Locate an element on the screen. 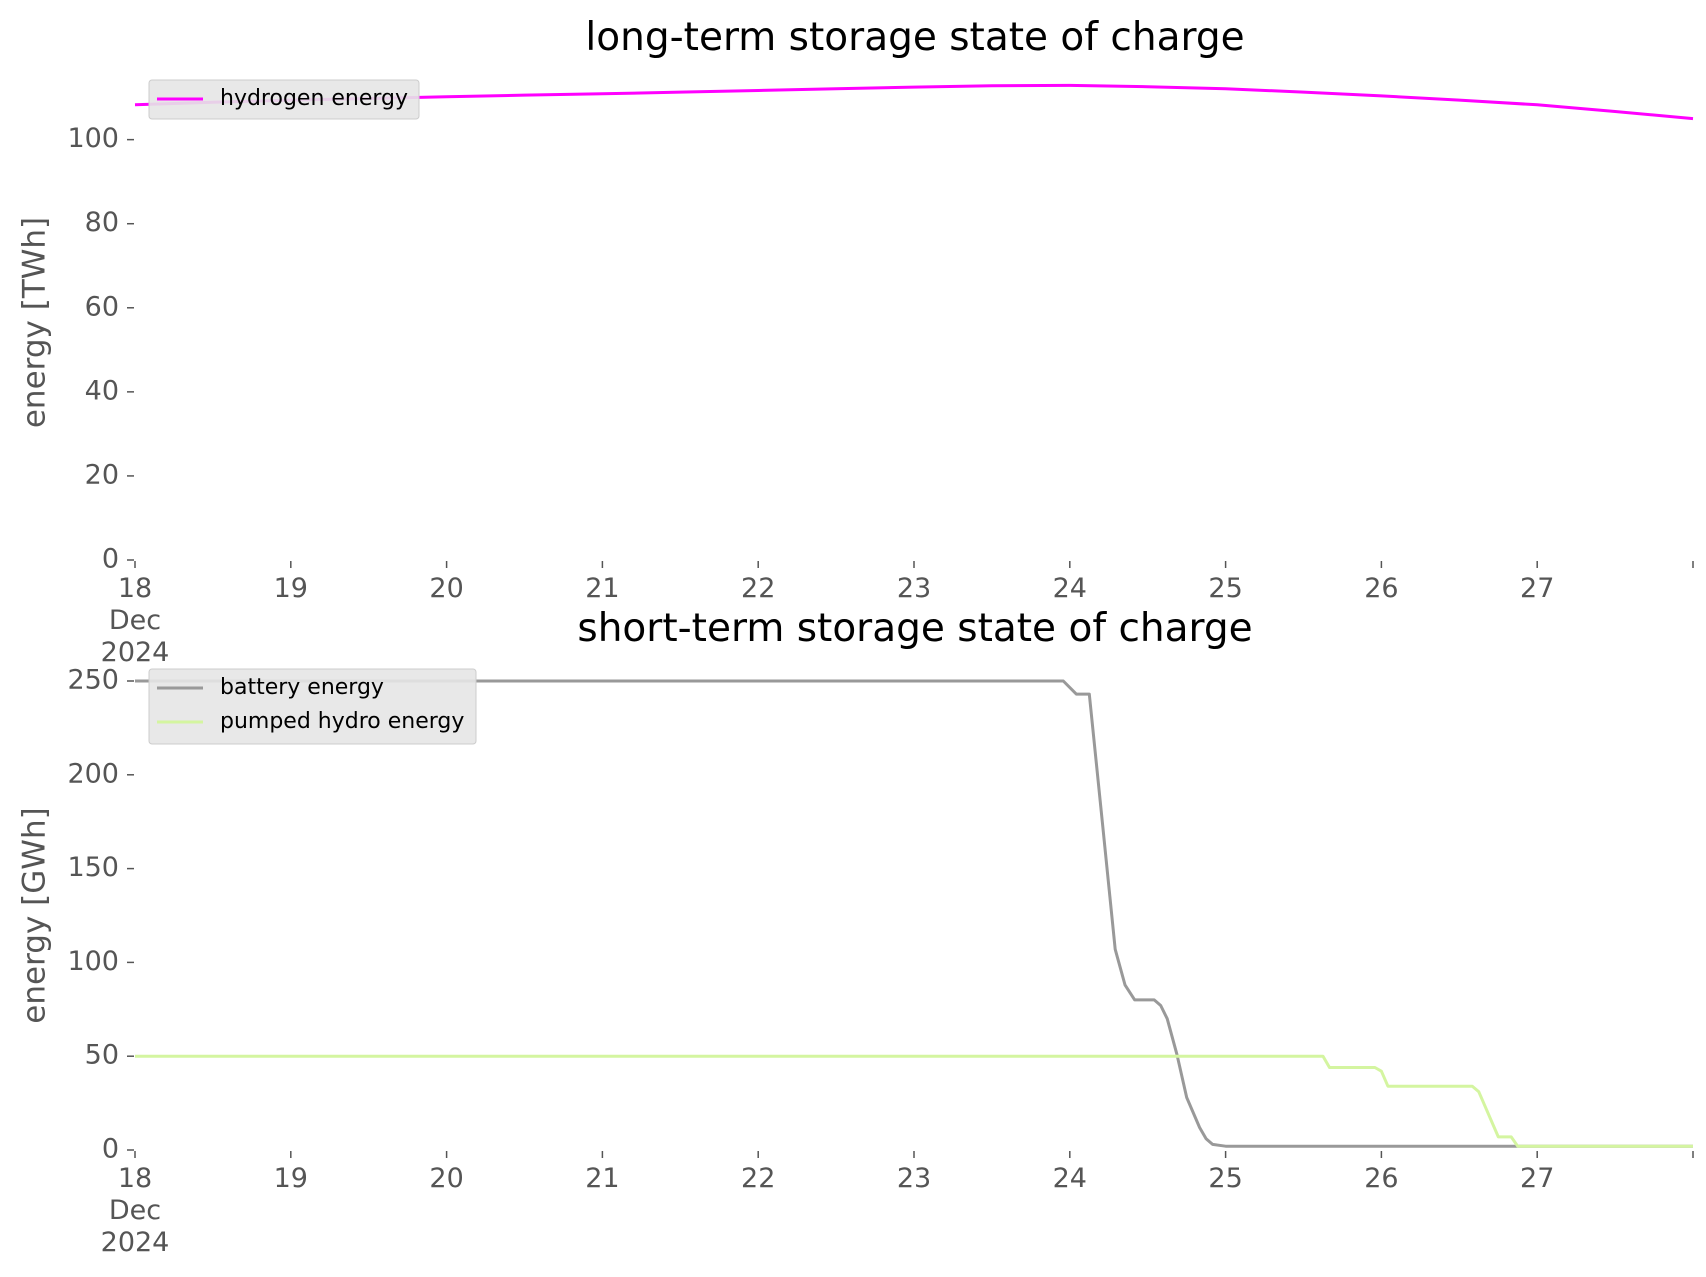 The width and height of the screenshot is (1706, 1277). legend: battery energy pumped hydro energy is located at coordinates (312, 706).